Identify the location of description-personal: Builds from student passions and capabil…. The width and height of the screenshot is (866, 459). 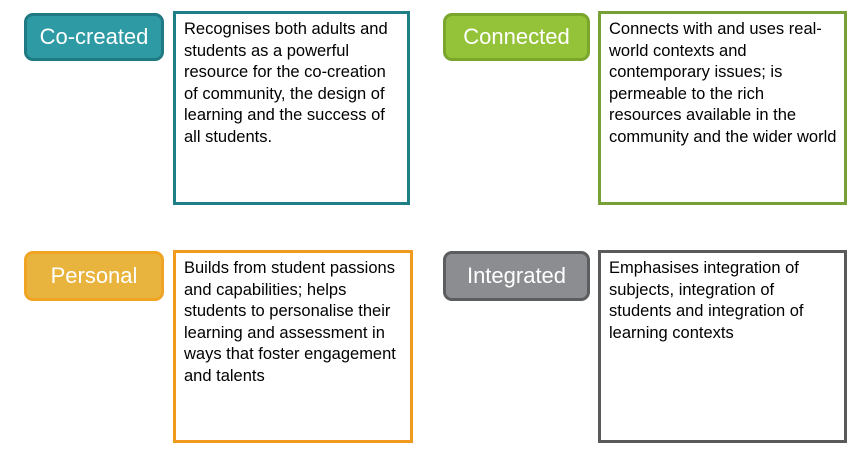
(293, 346).